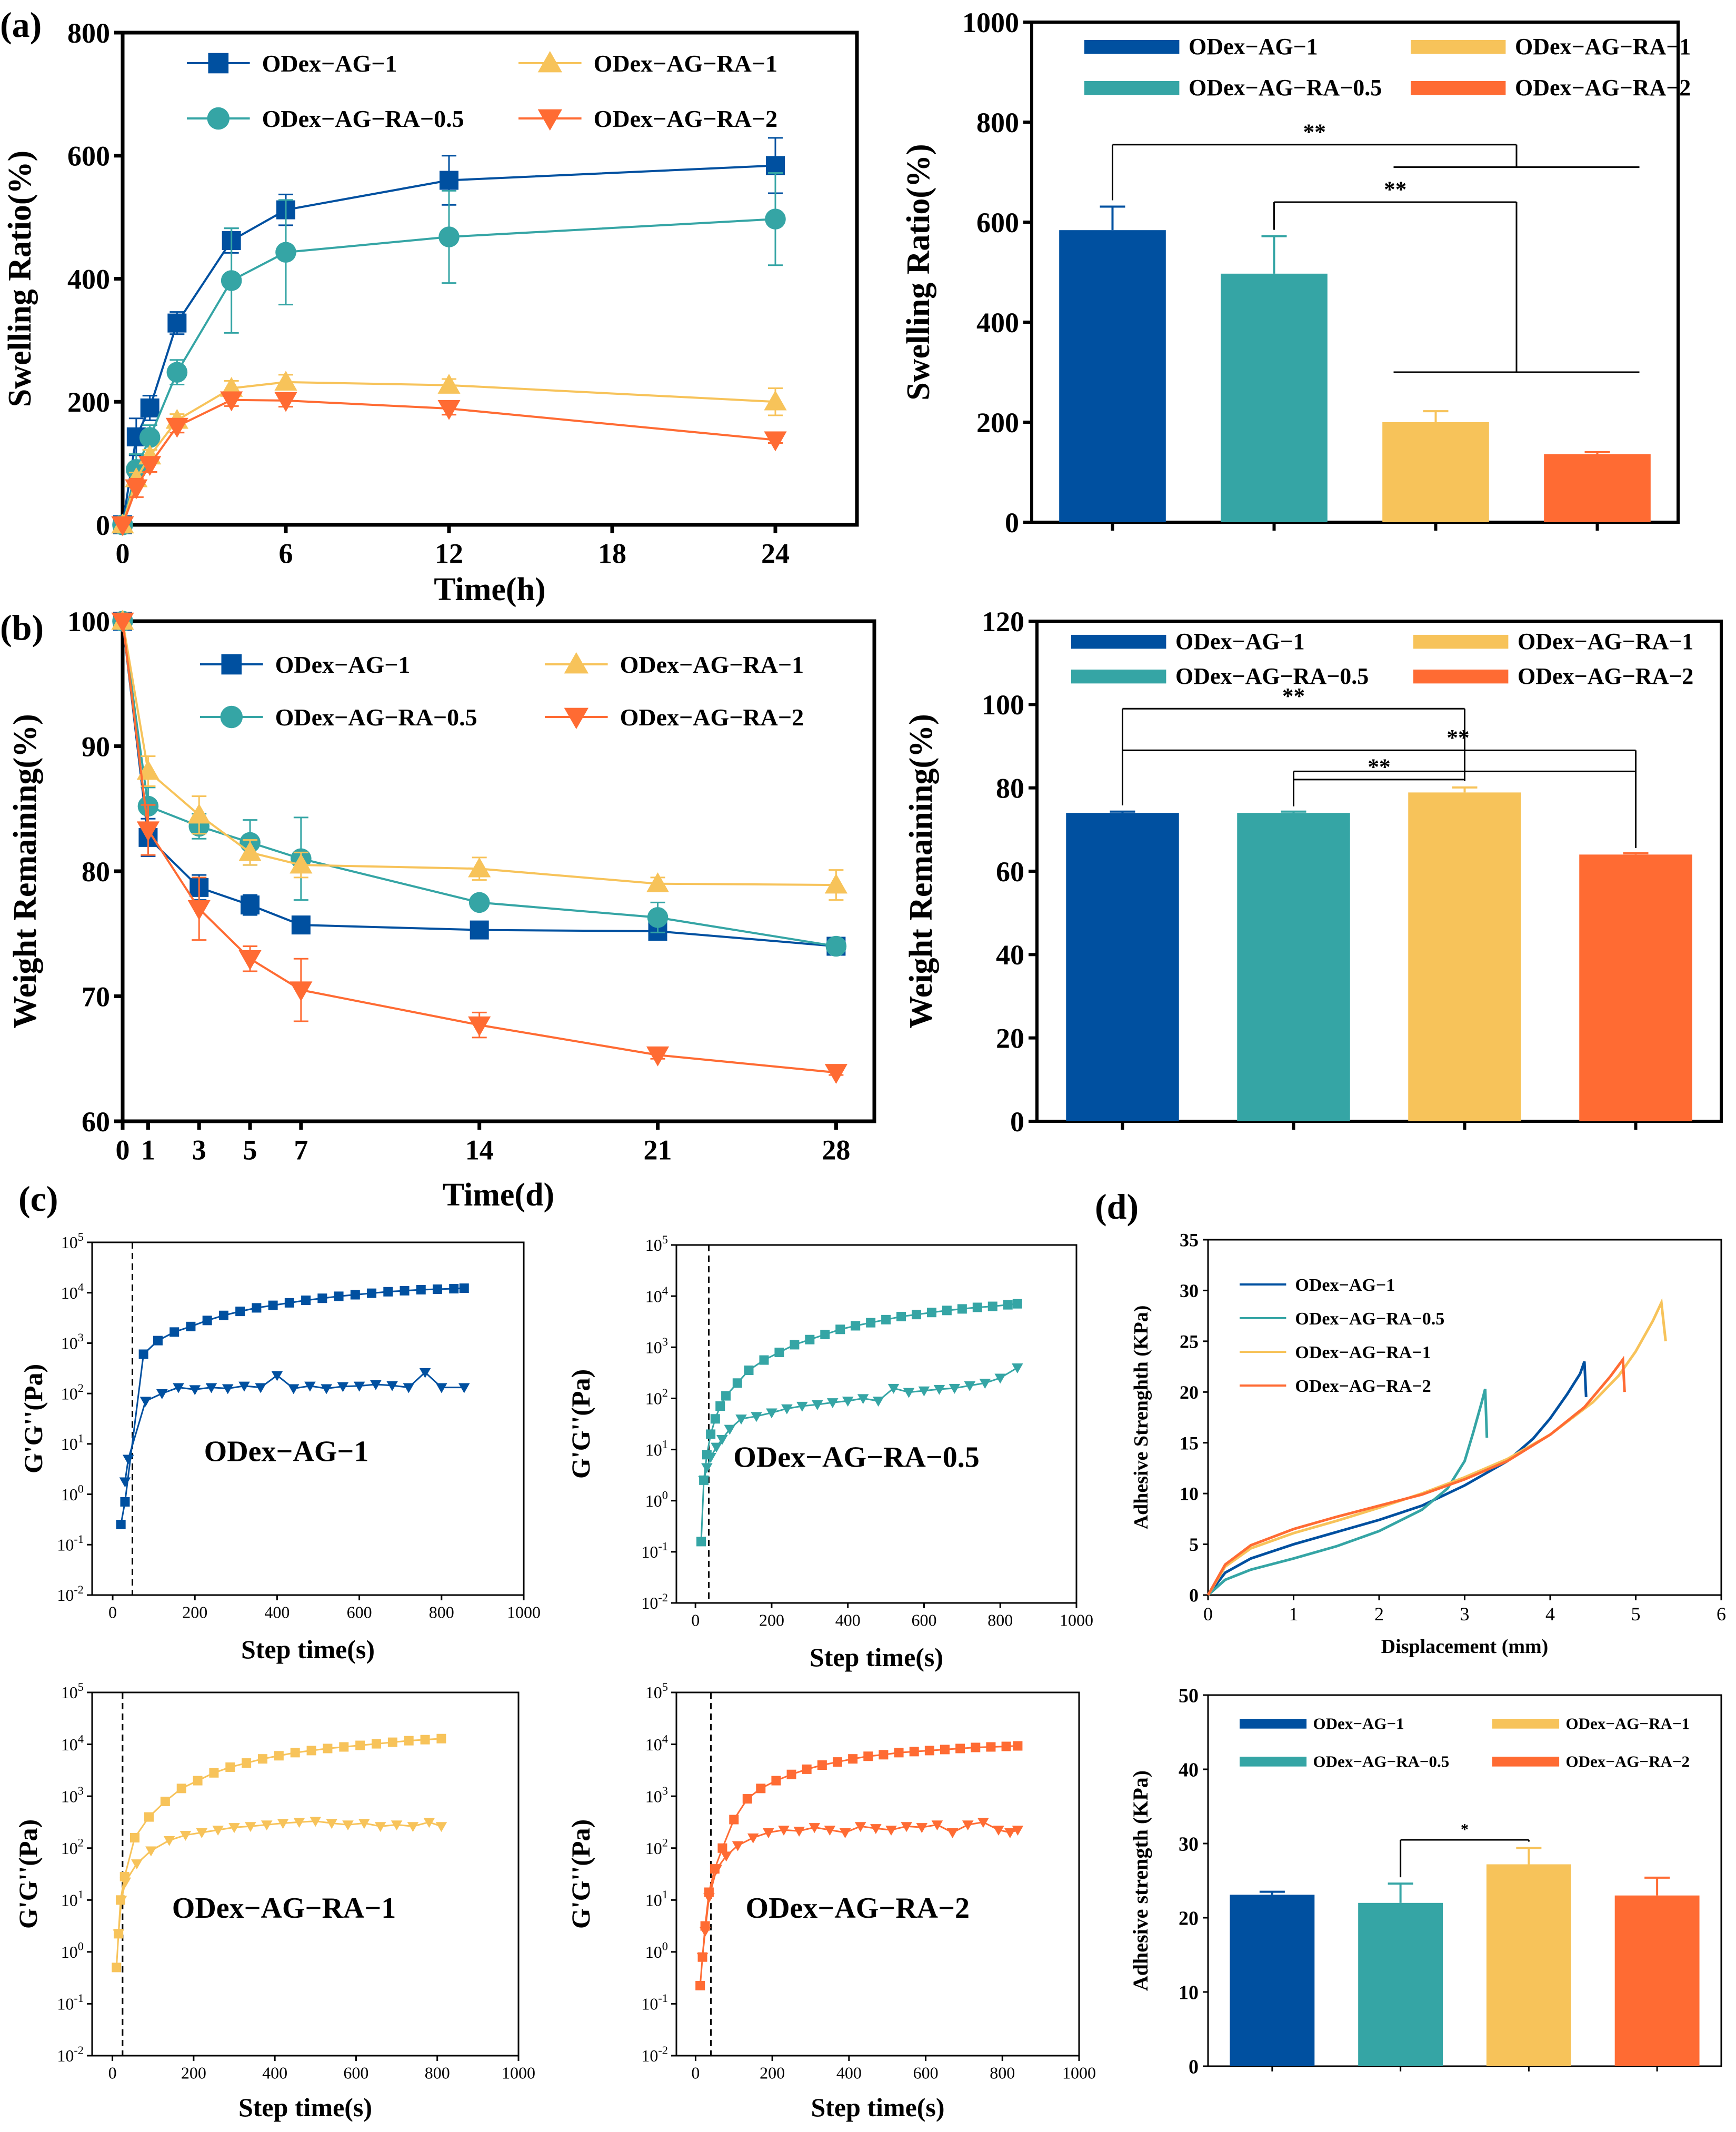  I want to click on x-tick-label: 5, so click(250, 1150).